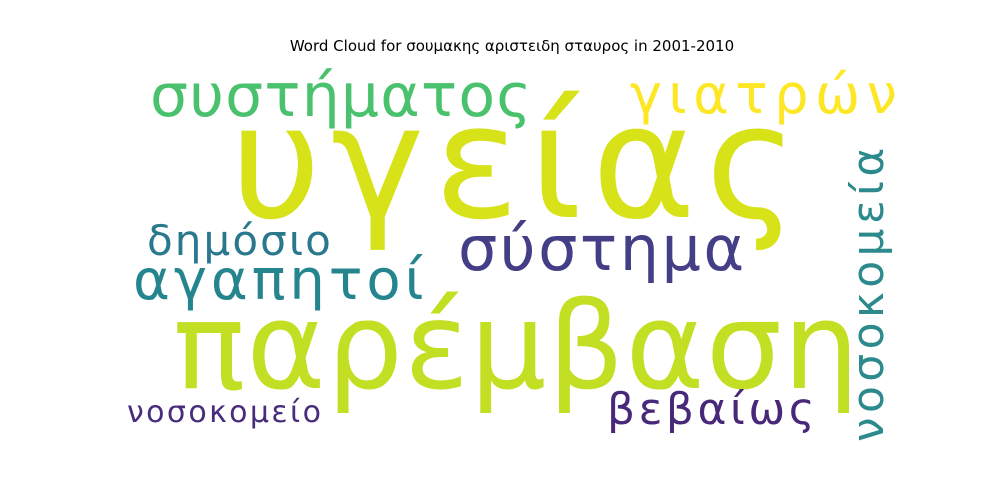 This screenshot has width=1000, height=500. What do you see at coordinates (240, 240) in the screenshot?
I see `word-dimosio: δημόσιο` at bounding box center [240, 240].